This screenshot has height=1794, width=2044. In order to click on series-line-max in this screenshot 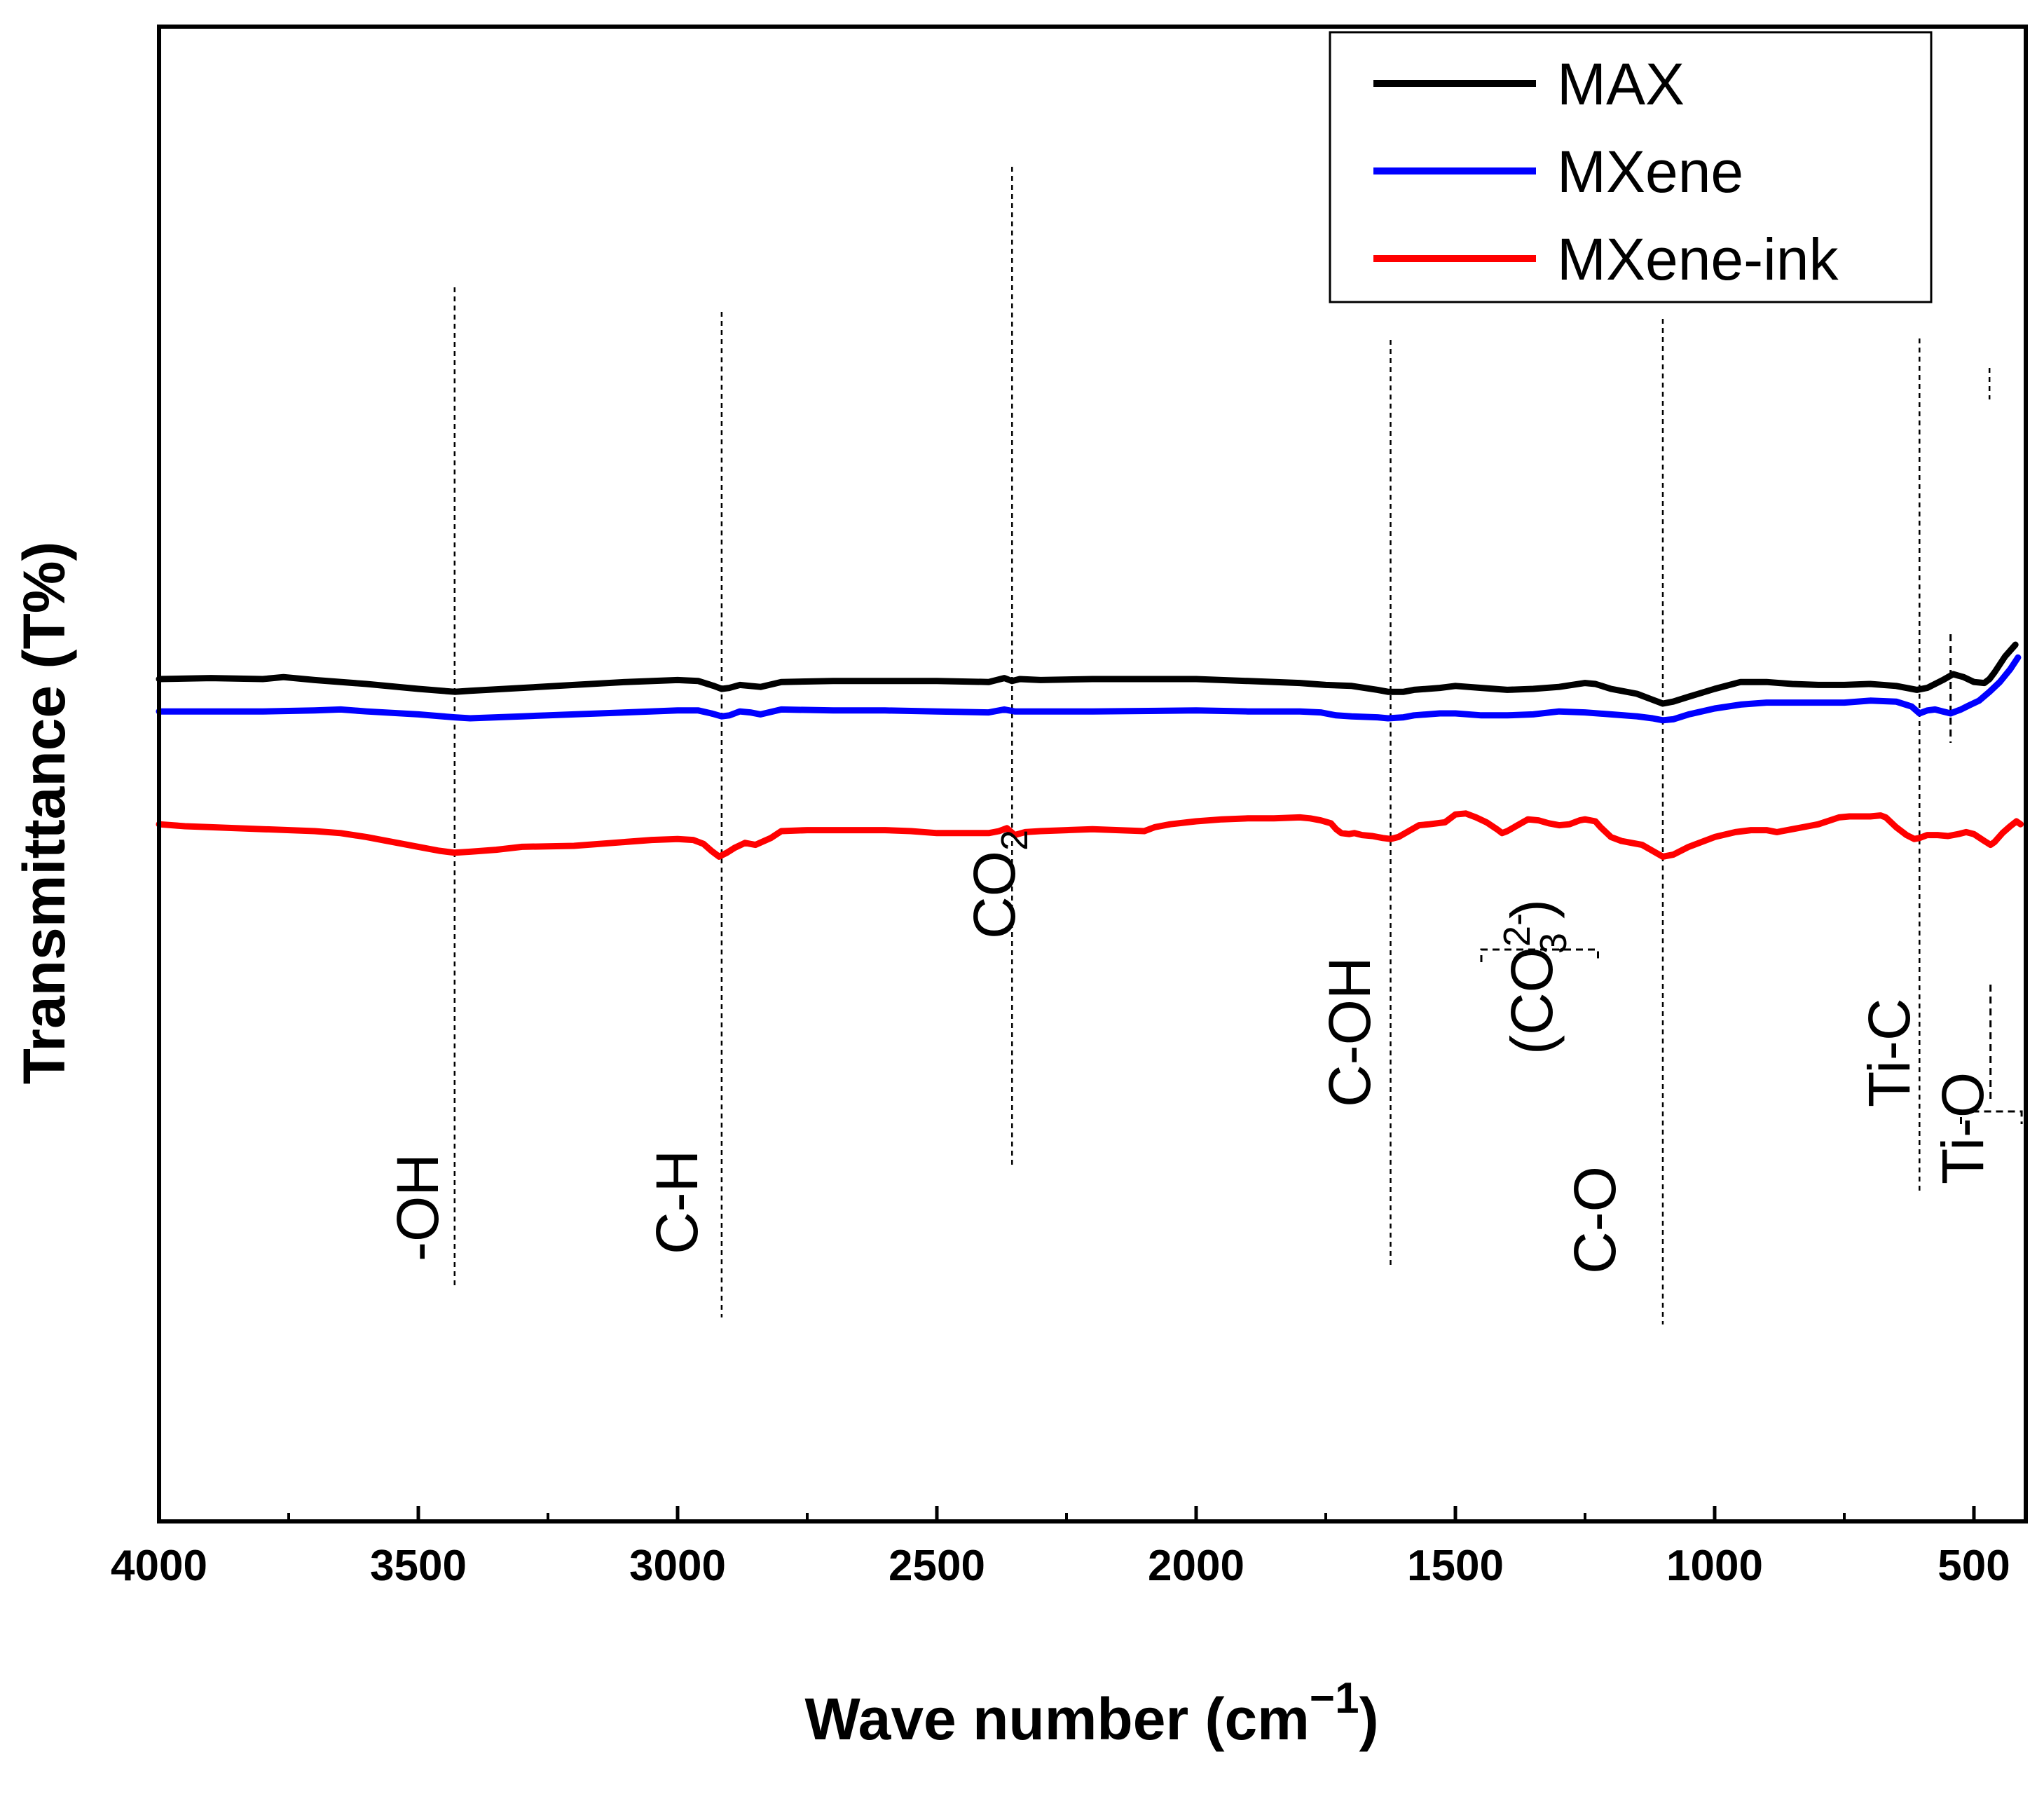, I will do `click(1087, 674)`.